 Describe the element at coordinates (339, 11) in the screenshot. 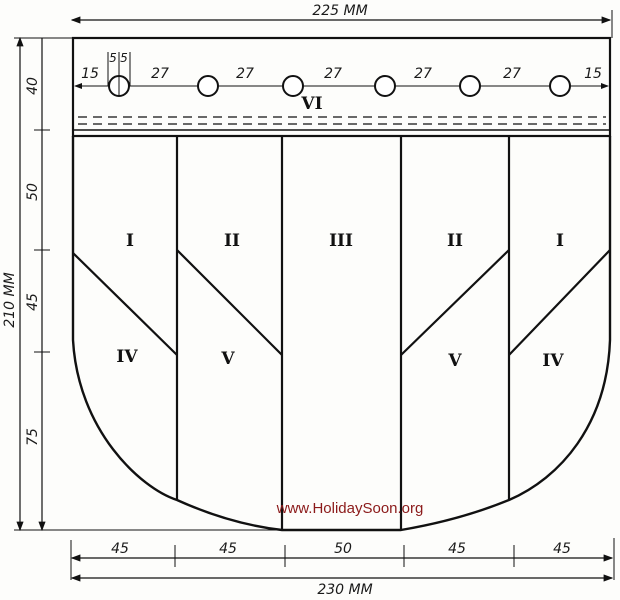

I see `top-width-label: 225 MM` at that location.